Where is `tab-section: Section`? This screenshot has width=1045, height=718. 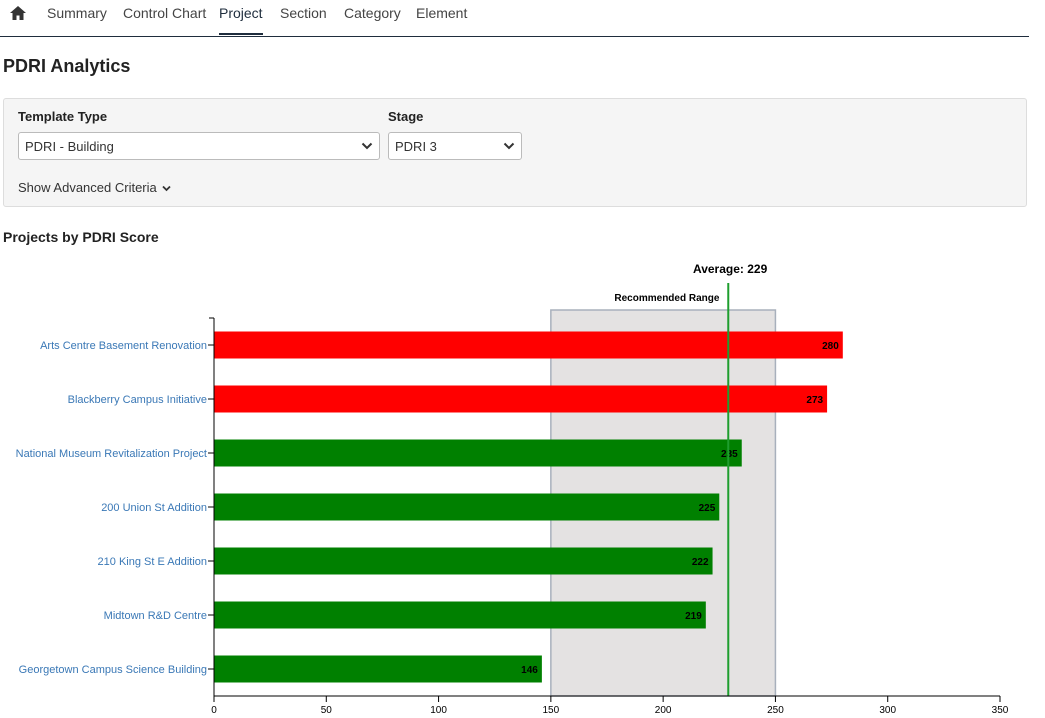
tab-section: Section is located at coordinates (303, 13).